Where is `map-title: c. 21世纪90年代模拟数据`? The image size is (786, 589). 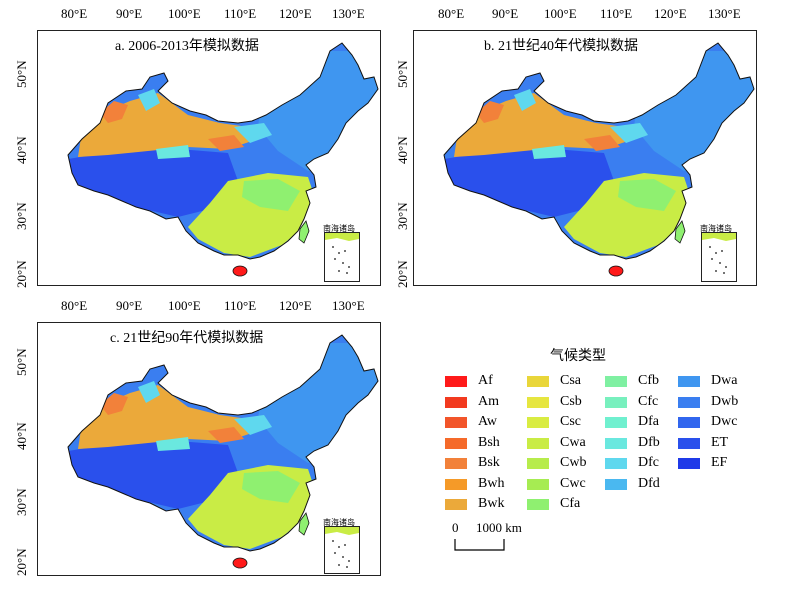 map-title: c. 21世纪90年代模拟数据 is located at coordinates (187, 338).